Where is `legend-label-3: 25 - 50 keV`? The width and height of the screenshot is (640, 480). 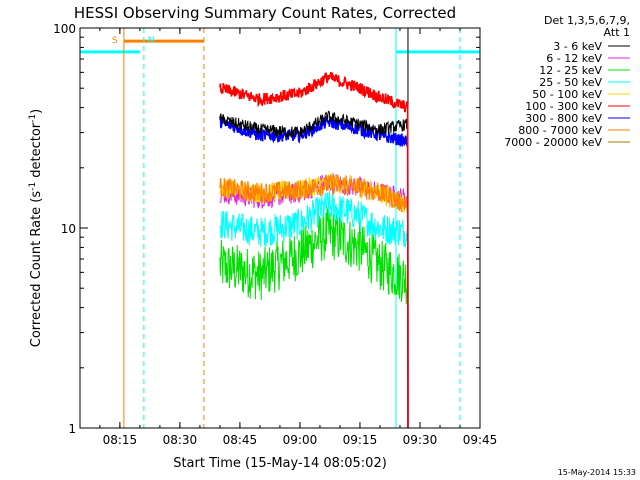 legend-label-3: 25 - 50 keV is located at coordinates (570, 82).